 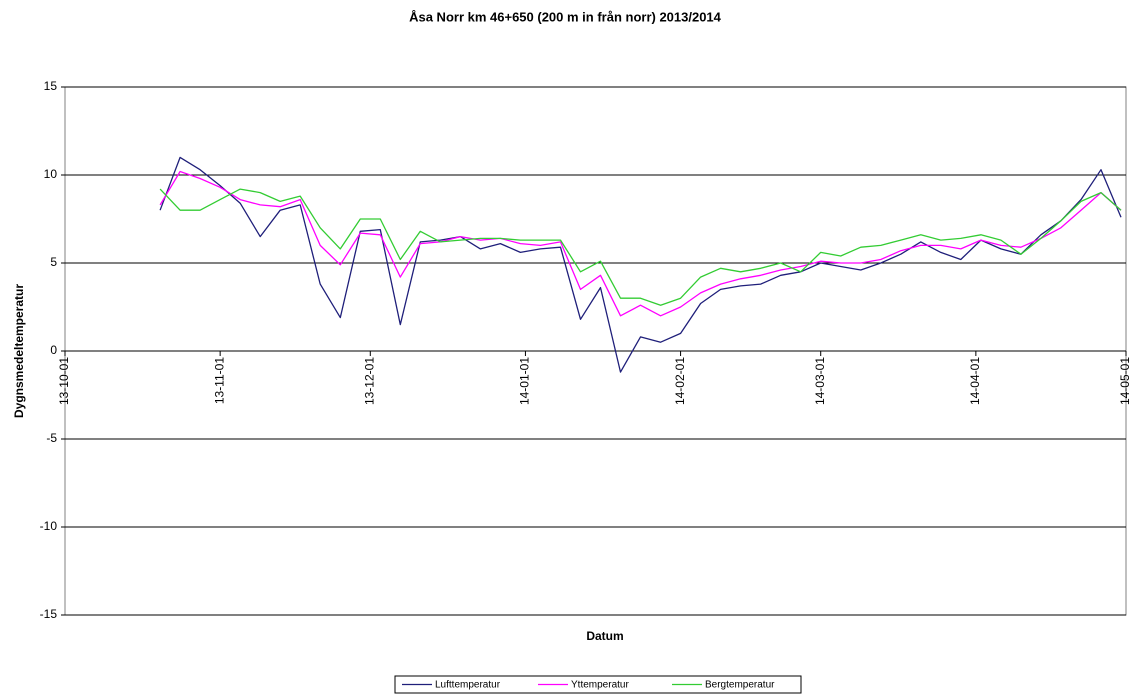 I want to click on x-tick-label: 14-04-01, so click(x=975, y=381).